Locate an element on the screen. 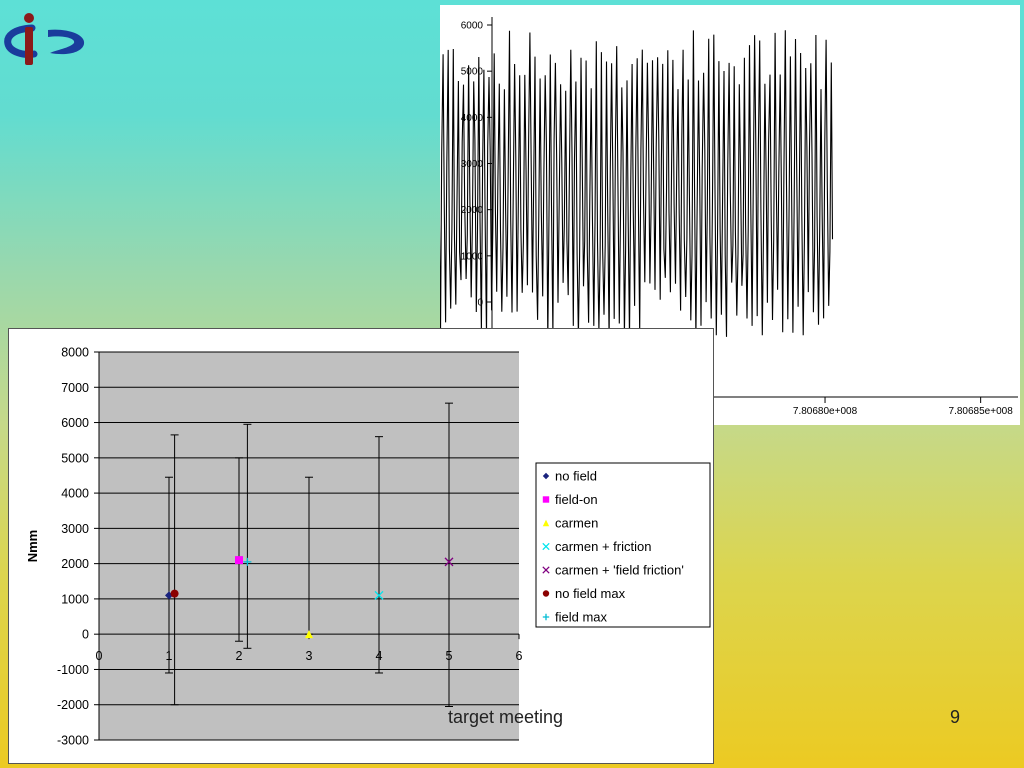 The width and height of the screenshot is (1024, 768). logo is located at coordinates (44, 39).